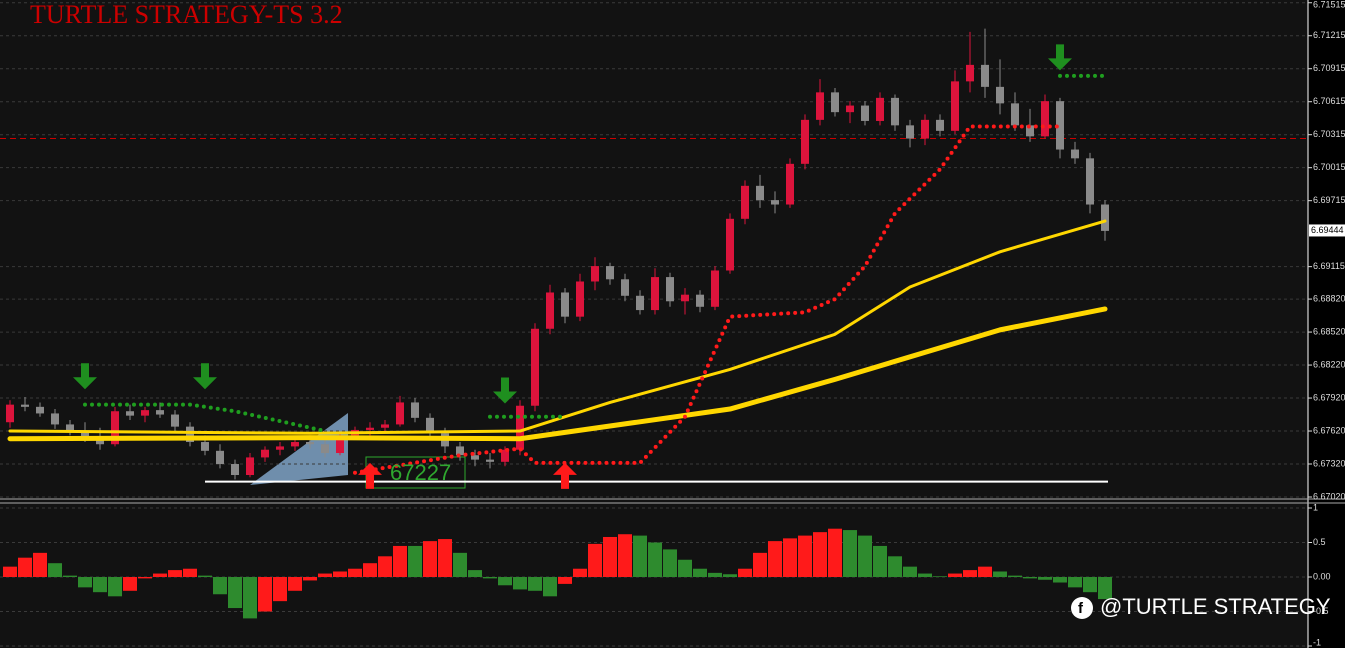 The width and height of the screenshot is (1345, 648). Describe the element at coordinates (1329, 496) in the screenshot. I see `y-tick-label: 6.67020` at that location.